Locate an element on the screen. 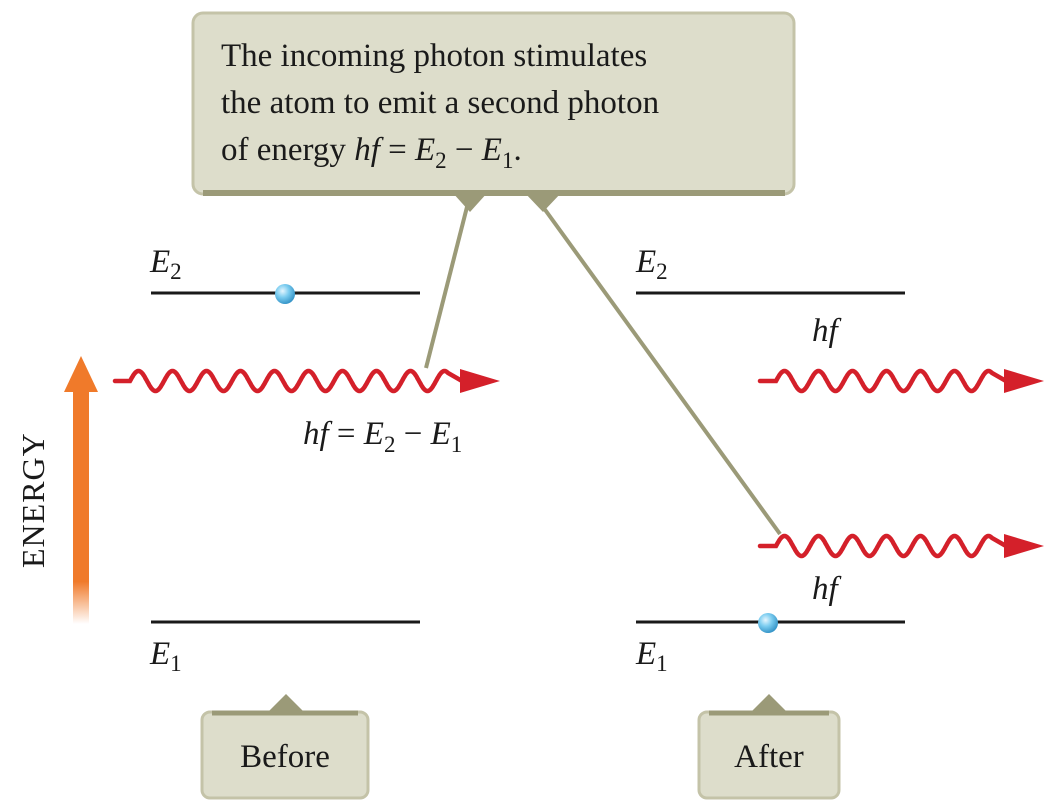 The image size is (1052, 810). incoming-photon-wave is located at coordinates (288, 381).